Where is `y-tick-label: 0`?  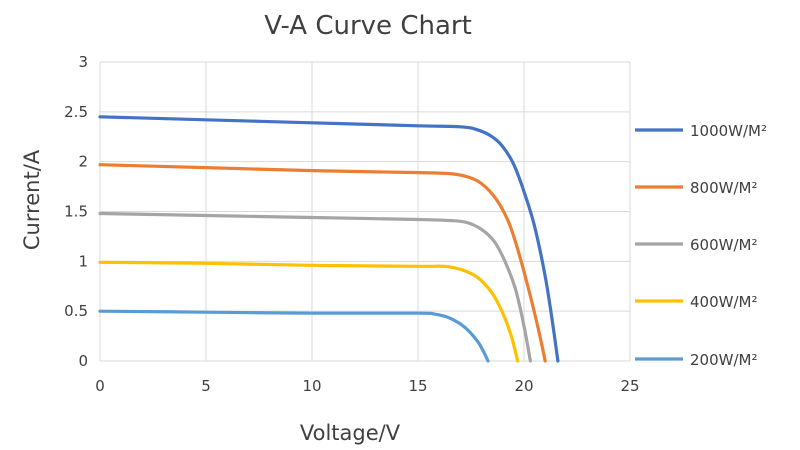
y-tick-label: 0 is located at coordinates (83, 361).